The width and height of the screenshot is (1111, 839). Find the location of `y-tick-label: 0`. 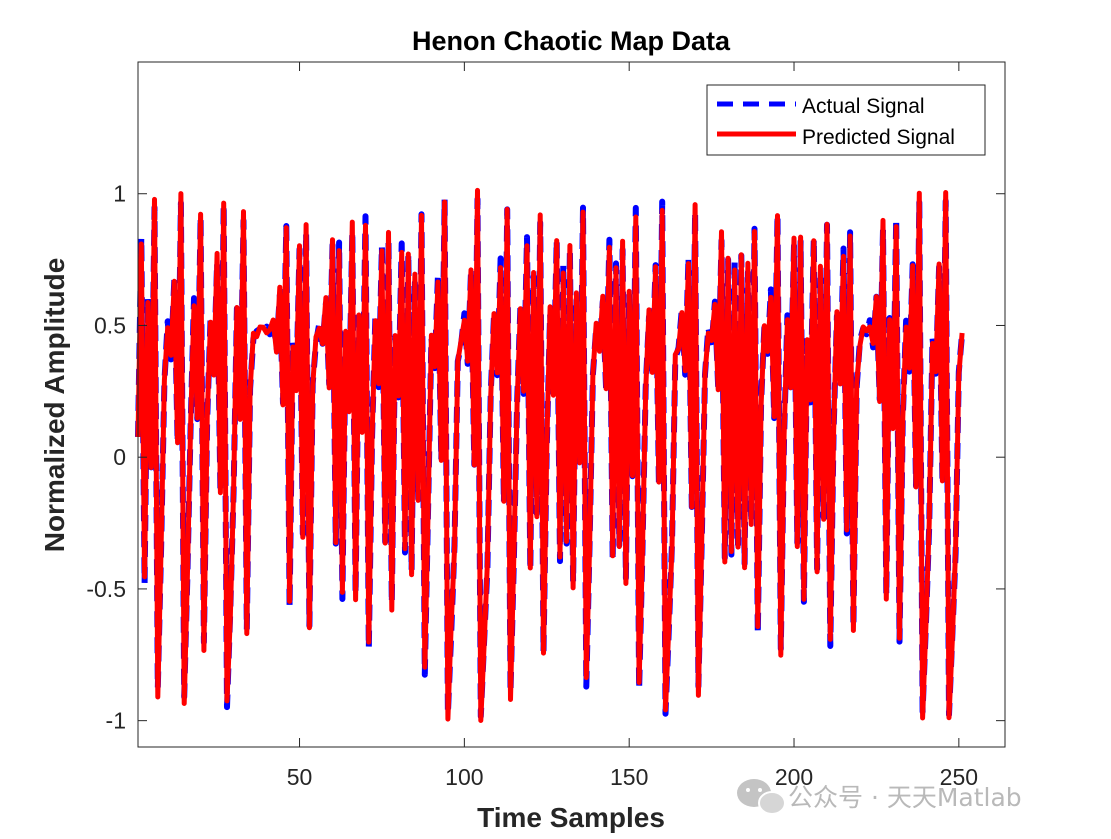

y-tick-label: 0 is located at coordinates (119, 457).